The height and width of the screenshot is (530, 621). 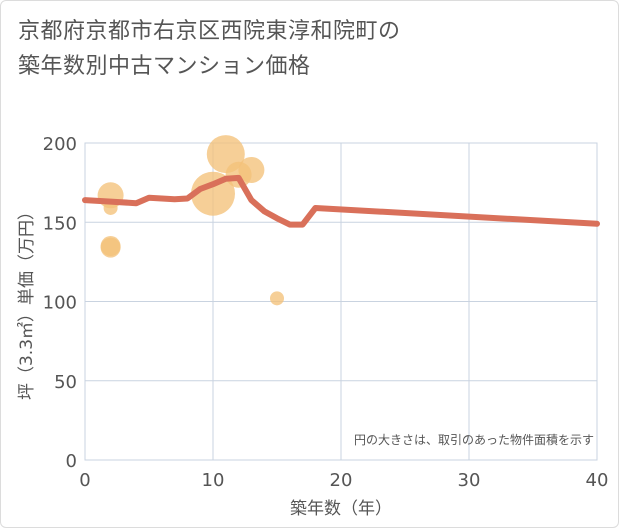 I want to click on y-tick-label: 100, so click(x=60, y=303).